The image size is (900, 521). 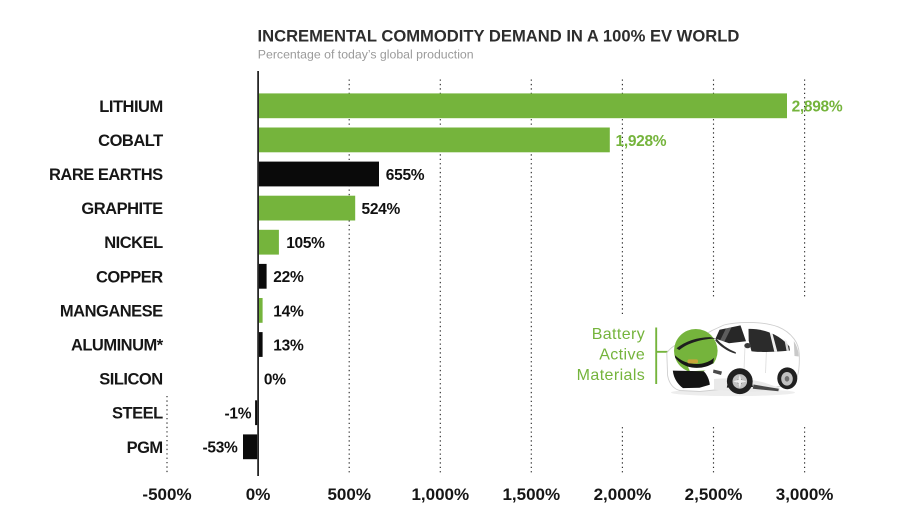 What do you see at coordinates (106, 175) in the screenshot?
I see `svg-text: RARE EARTHS` at bounding box center [106, 175].